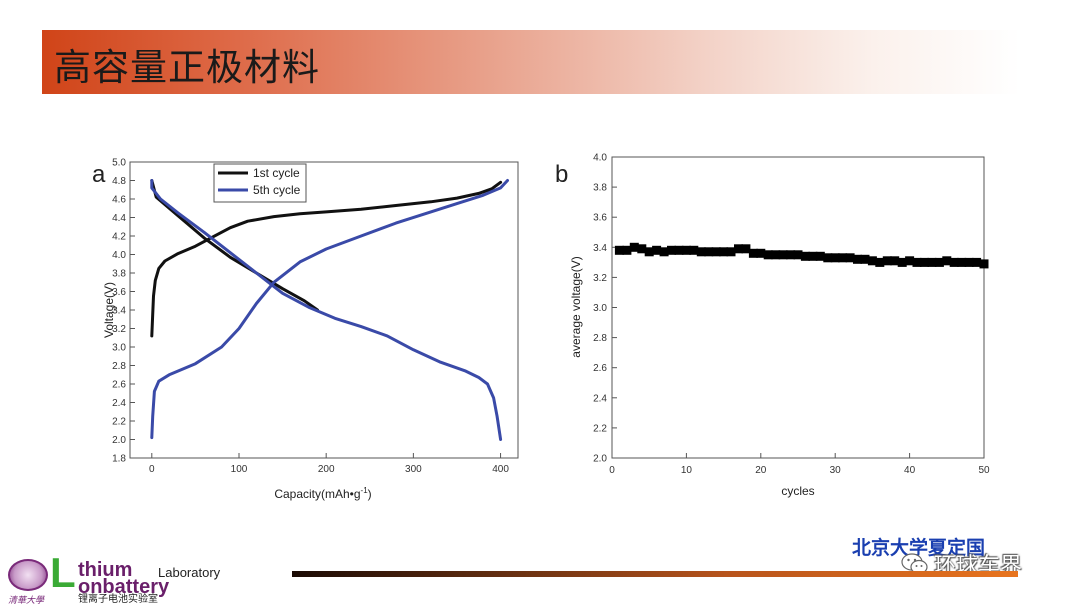 This screenshot has height=607, width=1080. Describe the element at coordinates (119, 329) in the screenshot. I see `y-tick-label-a: 3.2` at that location.